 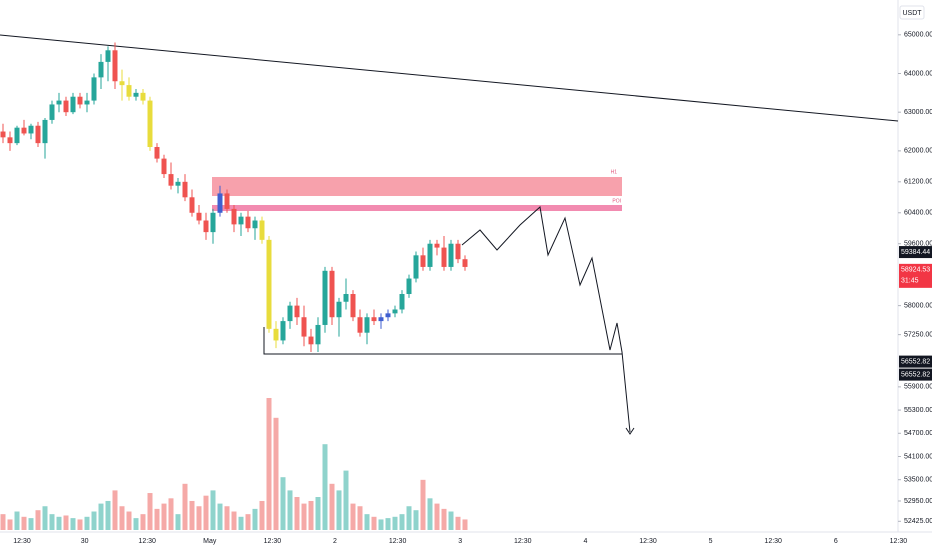 I want to click on y-tick-label: 61200.00, so click(x=918, y=182).